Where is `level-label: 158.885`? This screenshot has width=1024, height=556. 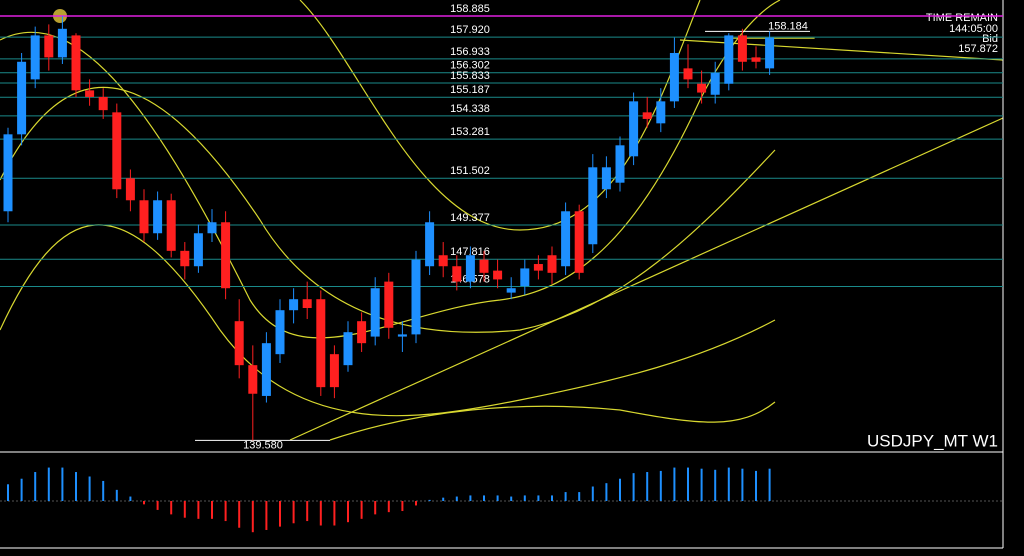
level-label: 158.885 is located at coordinates (470, 9).